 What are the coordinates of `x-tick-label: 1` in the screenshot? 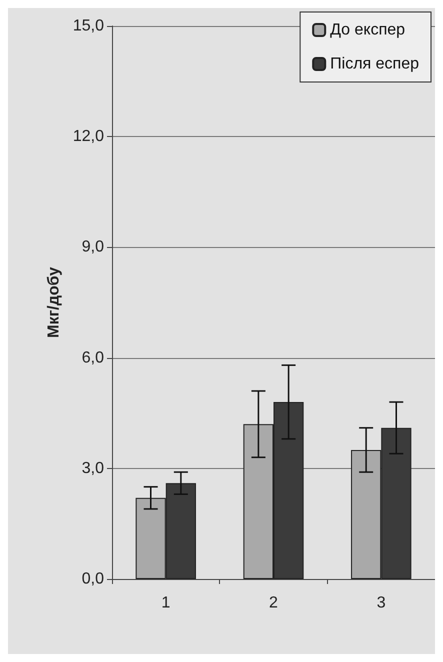 It's located at (165, 603).